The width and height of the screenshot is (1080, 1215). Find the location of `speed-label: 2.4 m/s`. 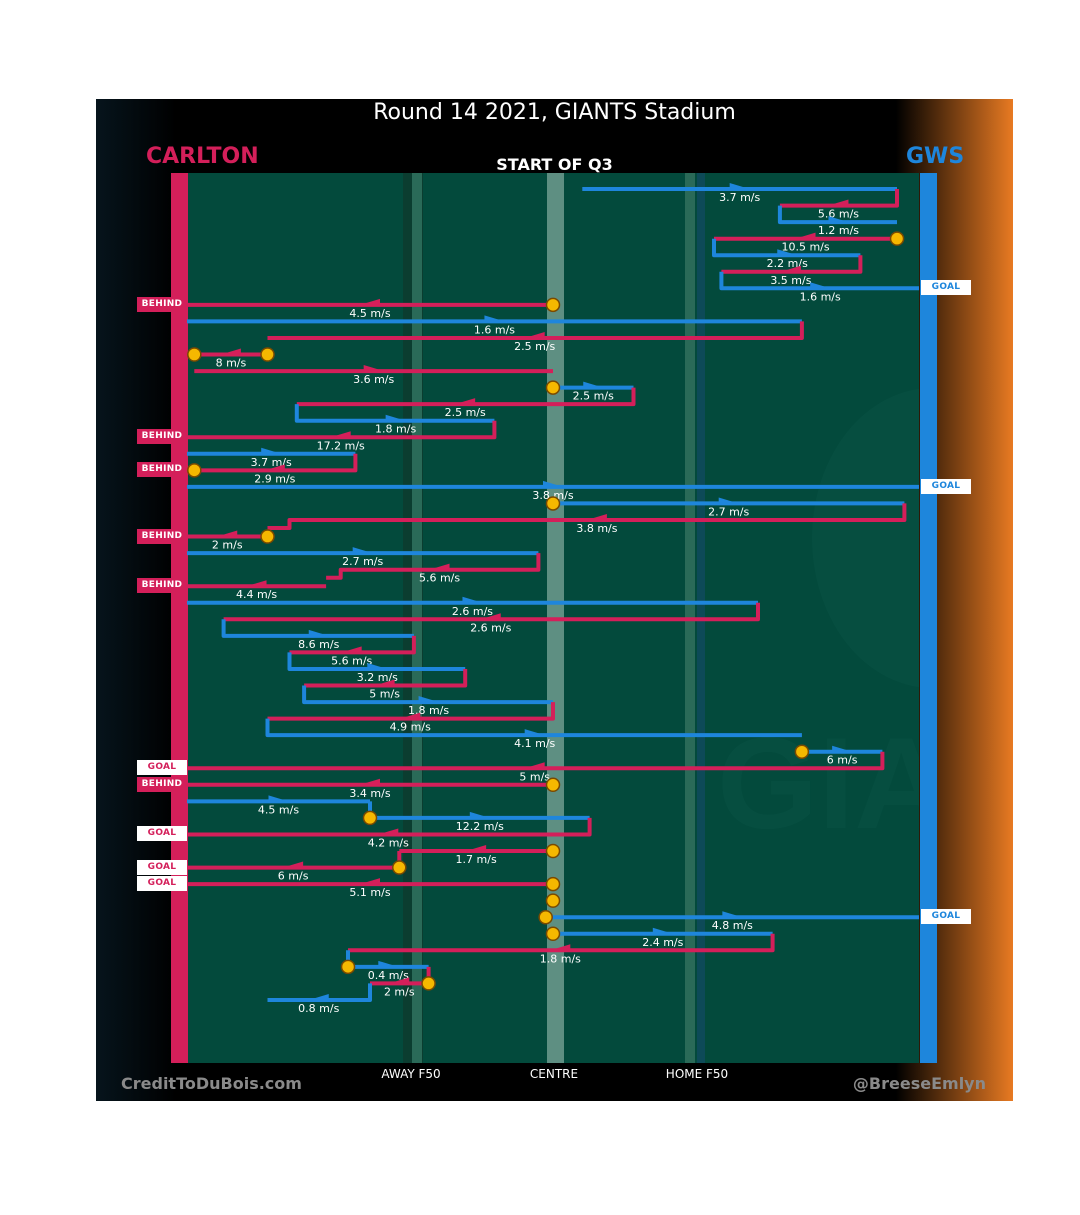

speed-label: 2.4 m/s is located at coordinates (662, 942).